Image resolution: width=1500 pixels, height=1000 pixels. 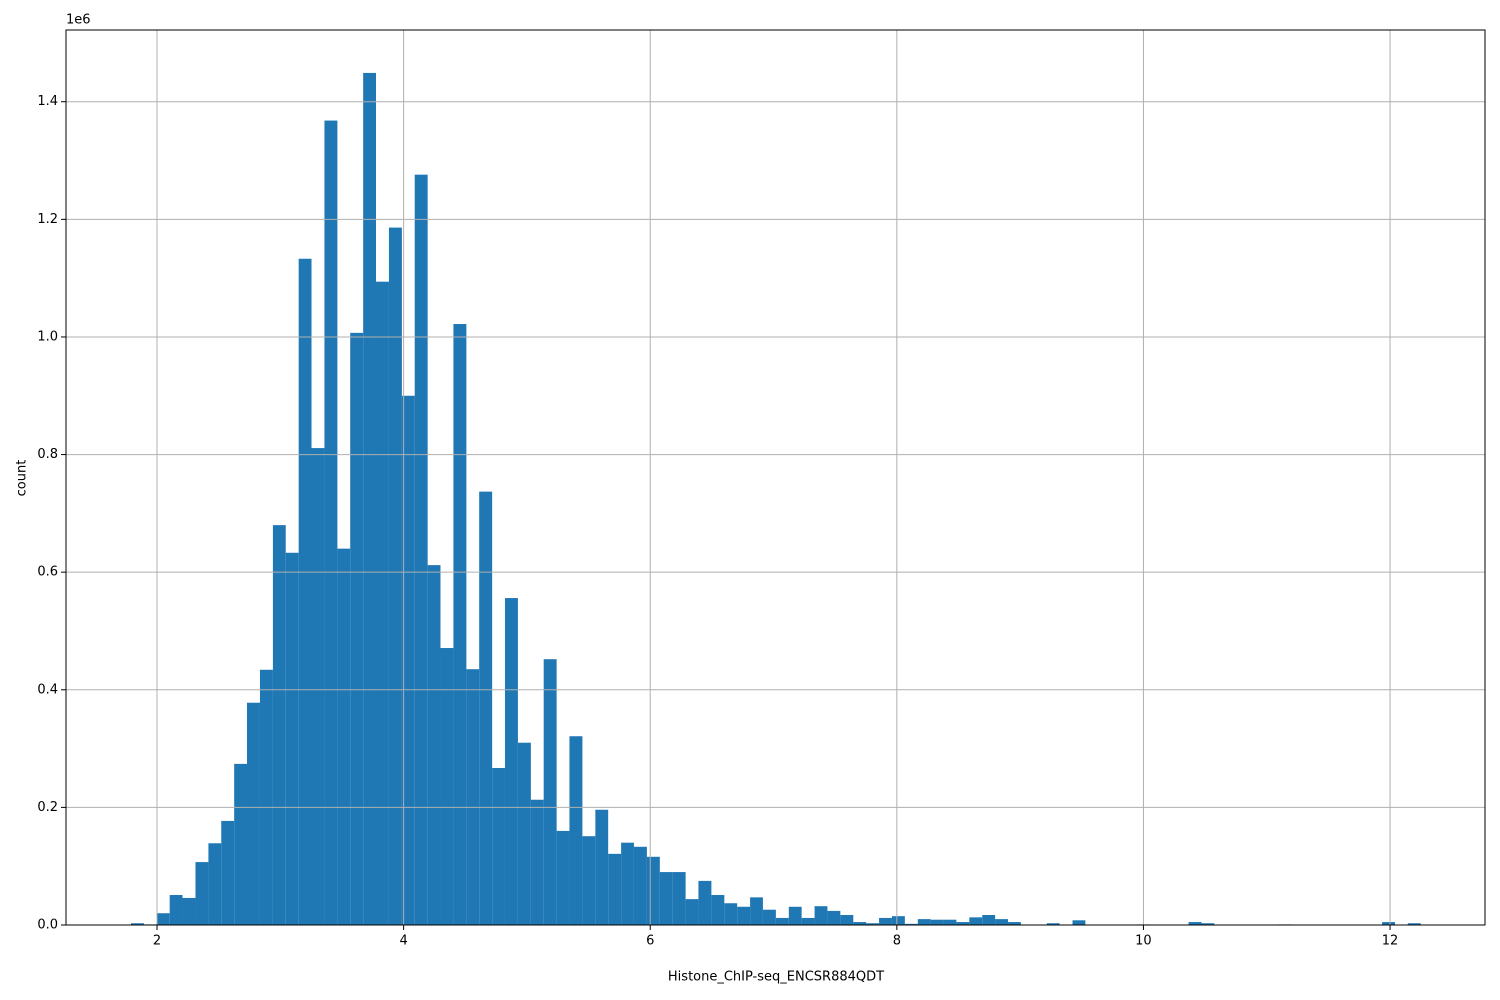 I want to click on x-tick-label: 2, so click(x=157, y=941).